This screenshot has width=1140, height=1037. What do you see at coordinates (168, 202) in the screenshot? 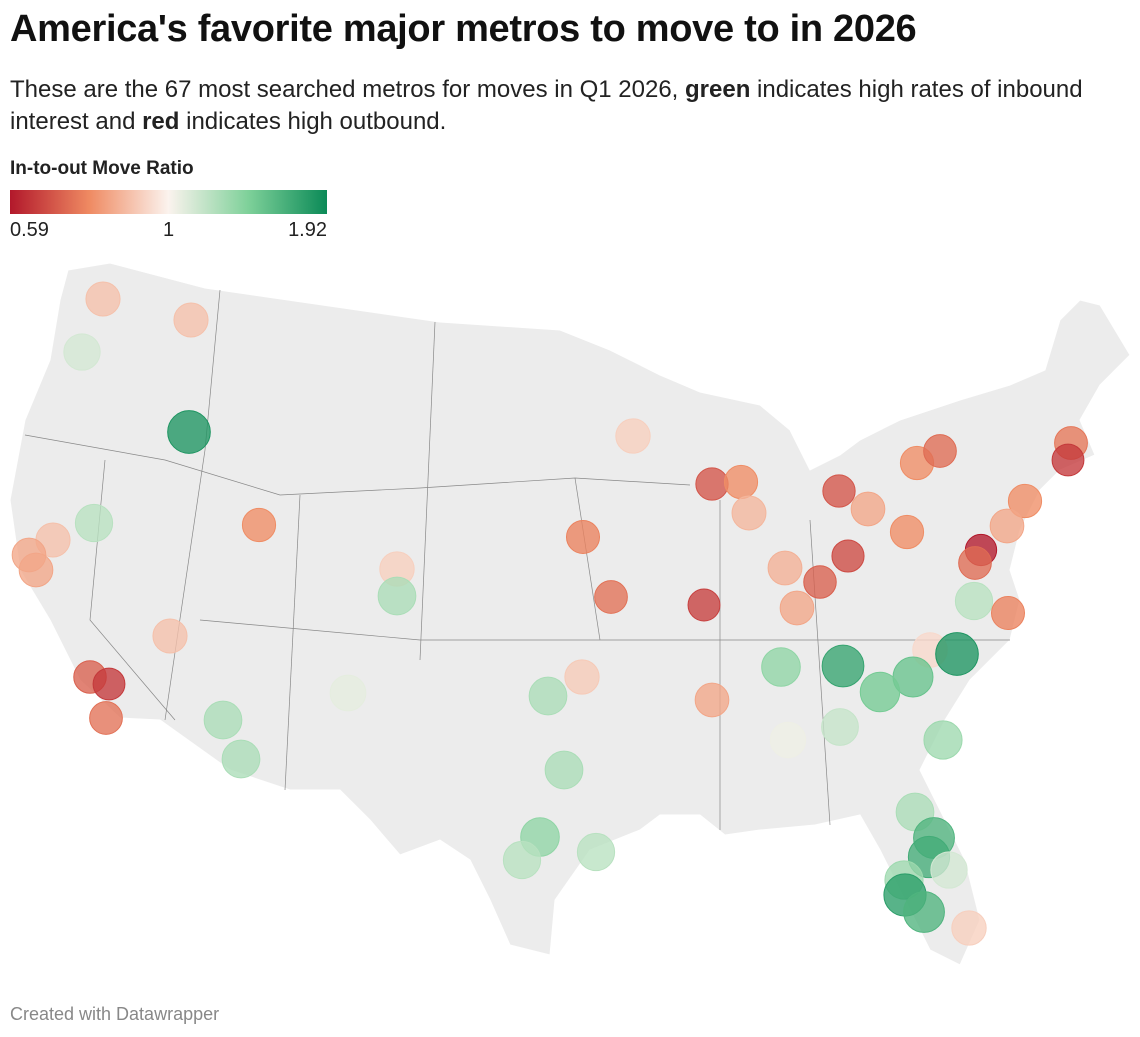
I see `legend-bar` at bounding box center [168, 202].